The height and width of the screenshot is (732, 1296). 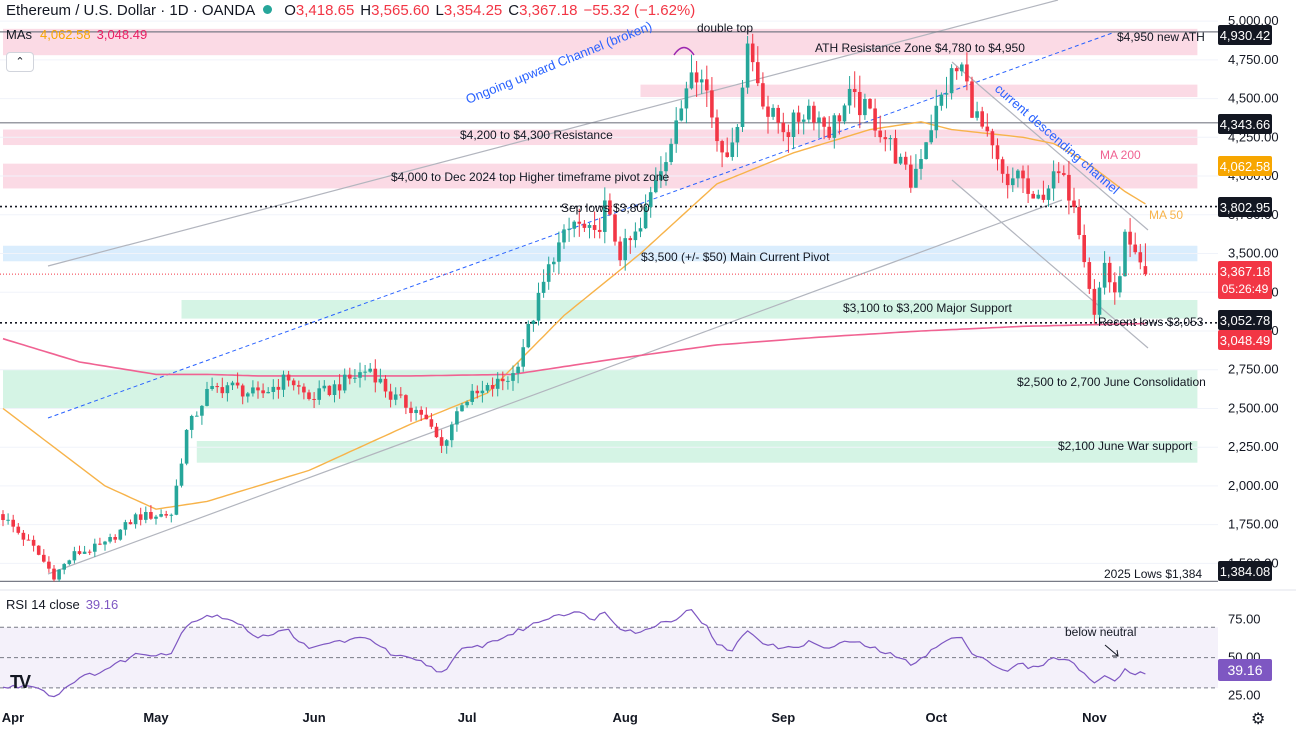 What do you see at coordinates (1111, 382) in the screenshot?
I see `zone-label: $2,500 to 2,700 June Consolidation` at bounding box center [1111, 382].